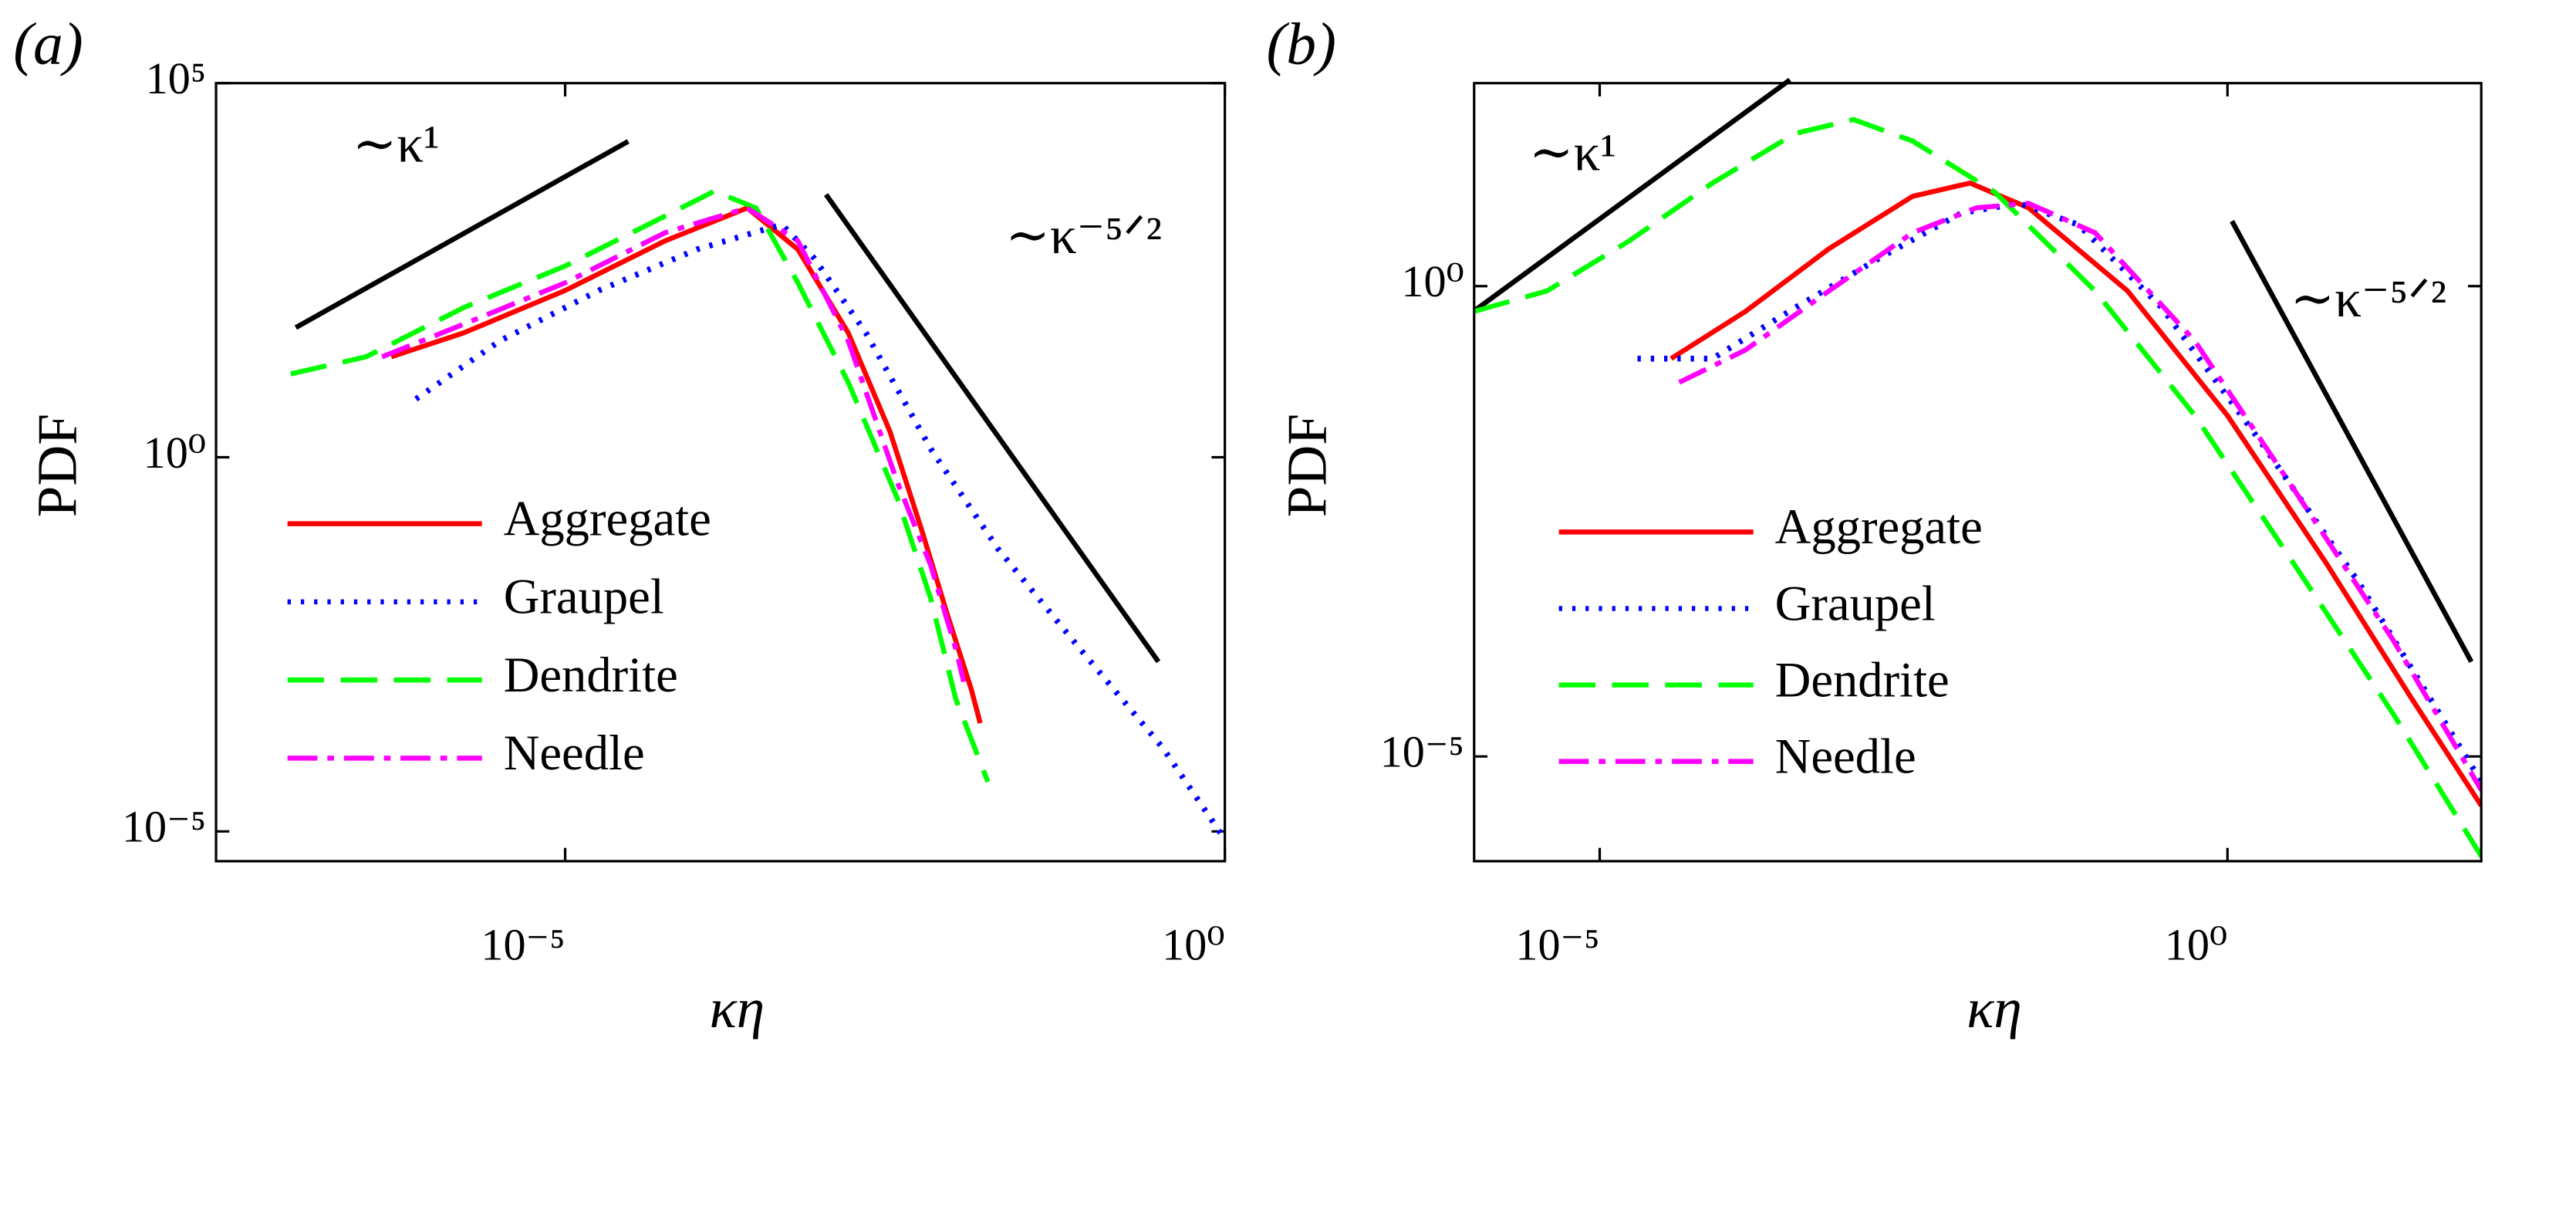 The image size is (2576, 1207). What do you see at coordinates (1300, 43) in the screenshot?
I see `panel-label: (b)` at bounding box center [1300, 43].